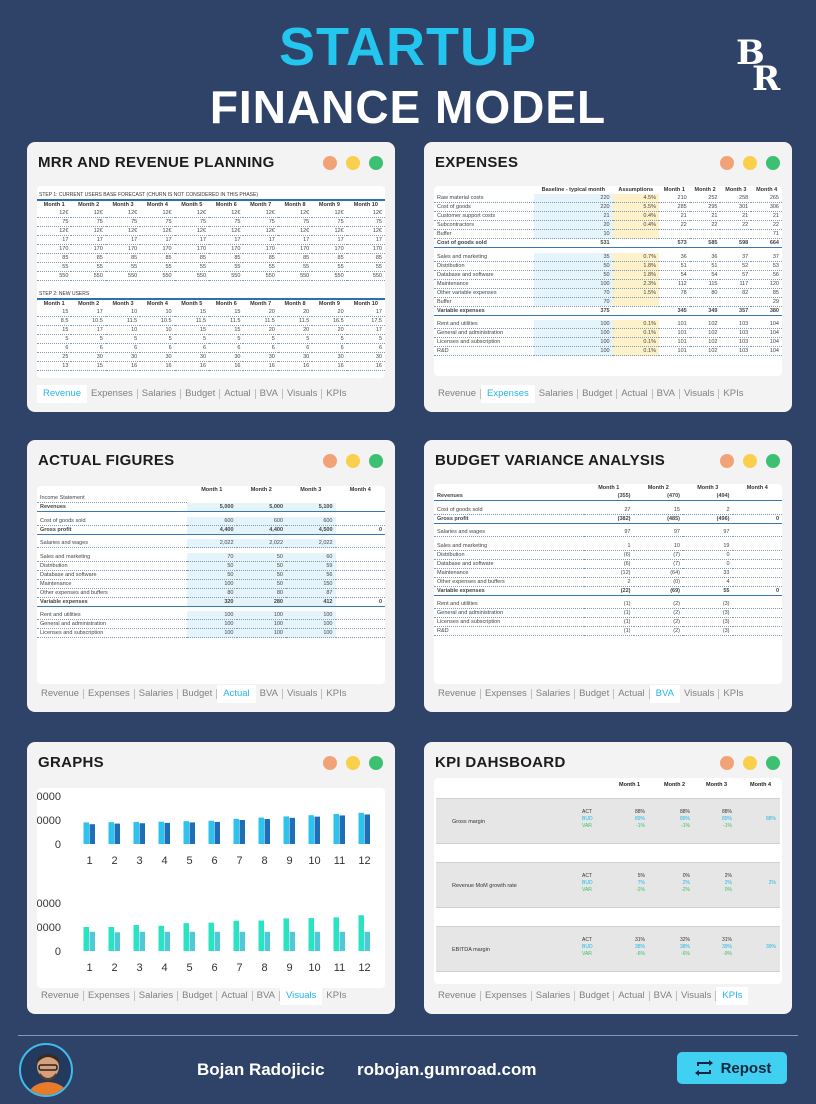 The width and height of the screenshot is (816, 1104). I want to click on cell: 5, so click(192, 339).